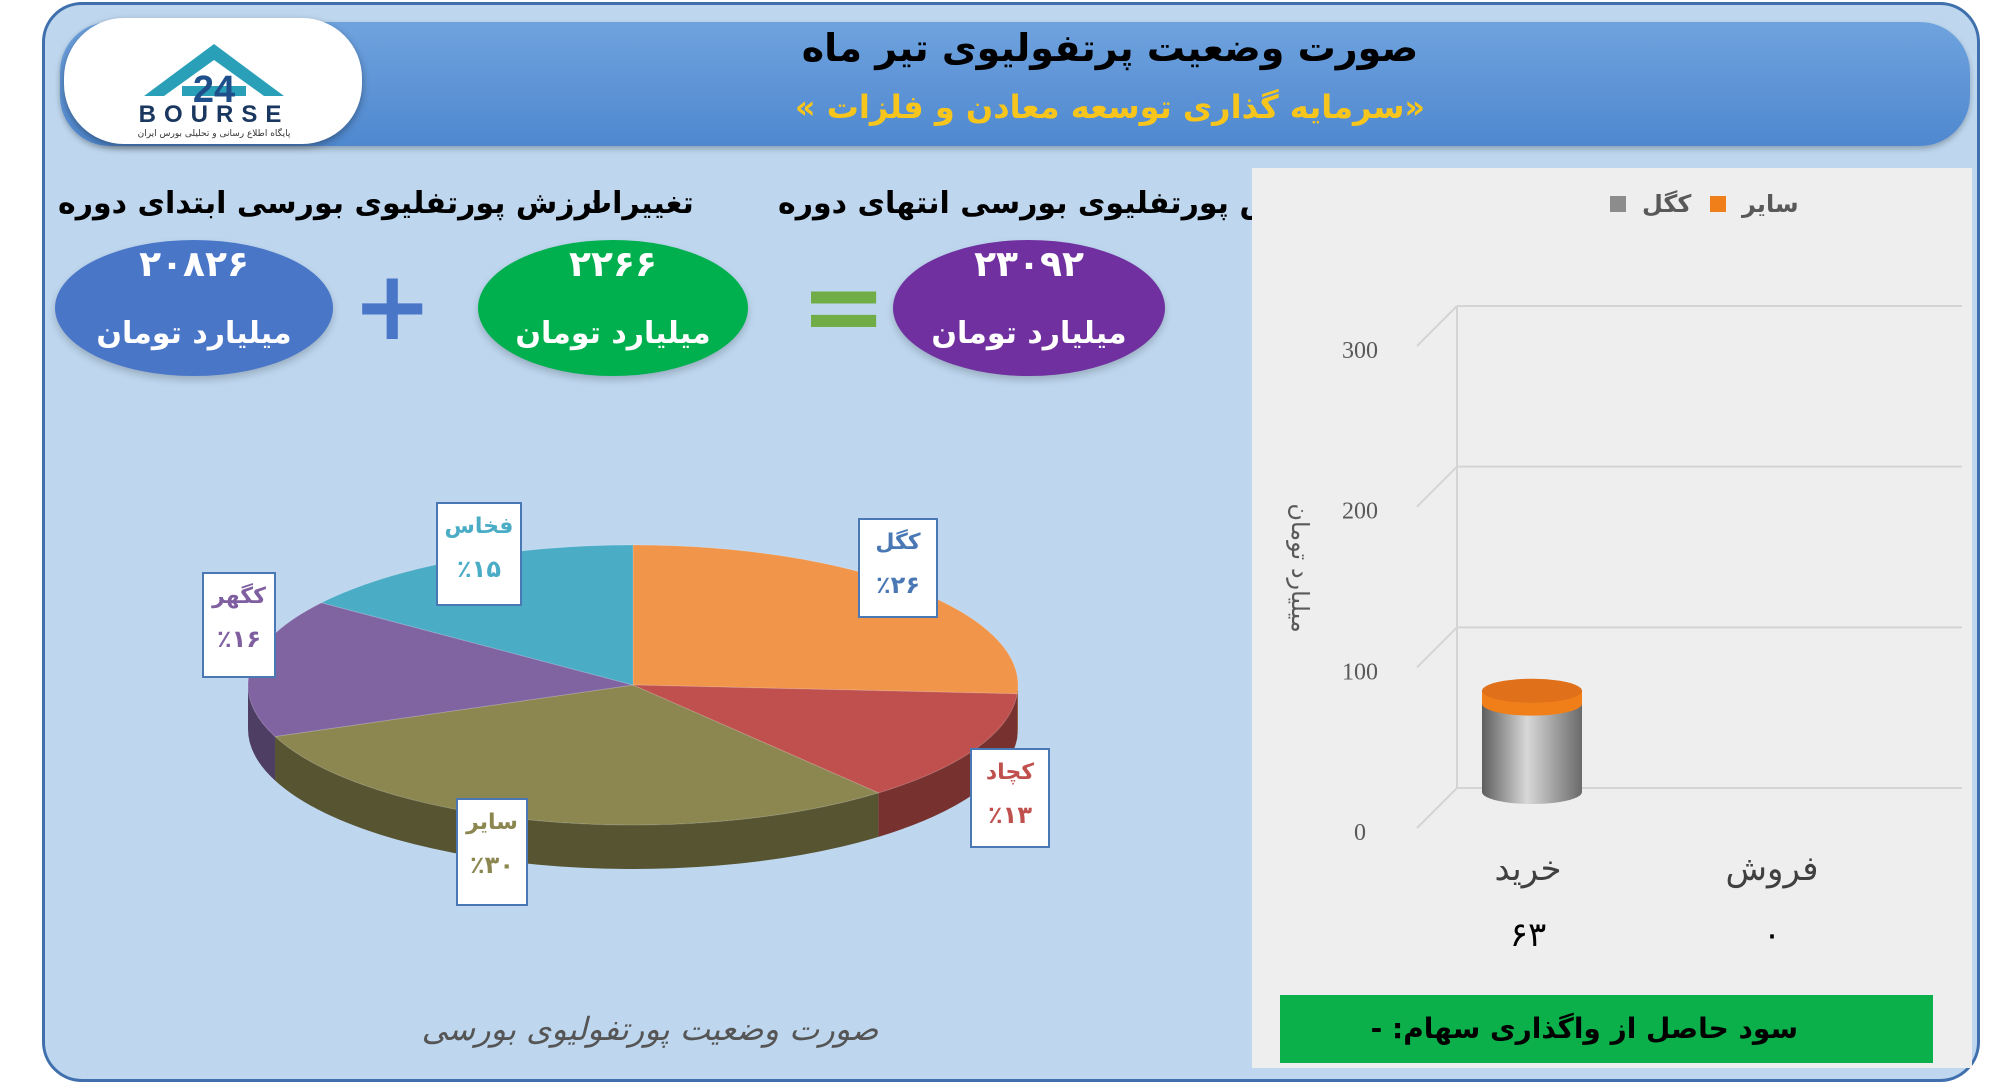 The height and width of the screenshot is (1085, 2000). What do you see at coordinates (1360, 672) in the screenshot?
I see `y-tick-label-1: 100` at bounding box center [1360, 672].